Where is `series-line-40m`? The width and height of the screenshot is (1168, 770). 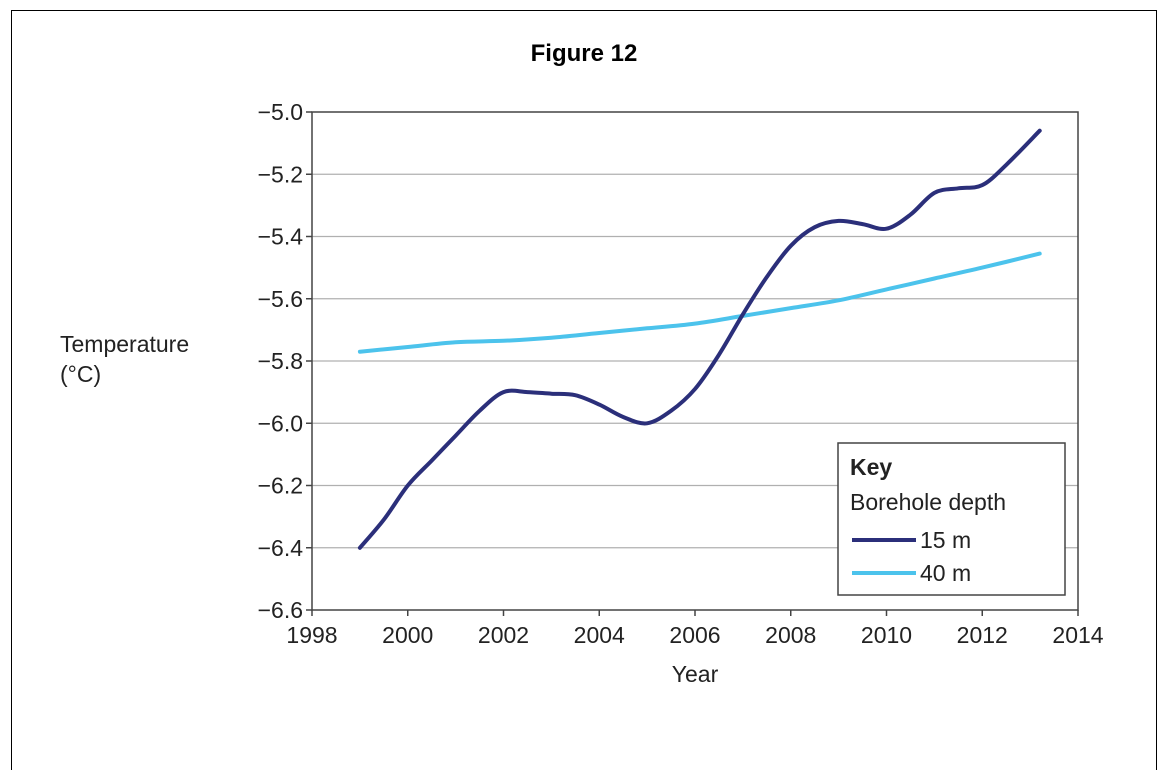
series-line-40m is located at coordinates (699, 302).